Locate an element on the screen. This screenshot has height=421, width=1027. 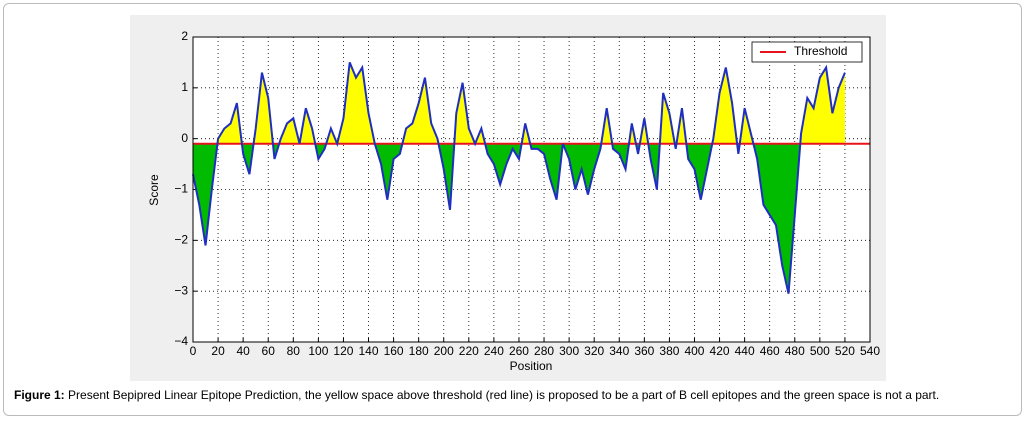
legend-label: Threshold is located at coordinates (820, 51).